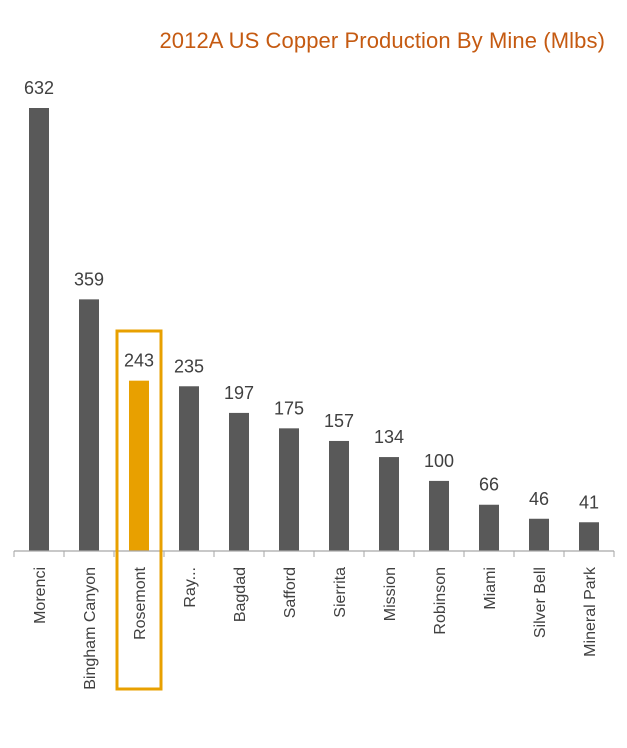 The height and width of the screenshot is (748, 627). Describe the element at coordinates (389, 504) in the screenshot. I see `bar-mission` at that location.